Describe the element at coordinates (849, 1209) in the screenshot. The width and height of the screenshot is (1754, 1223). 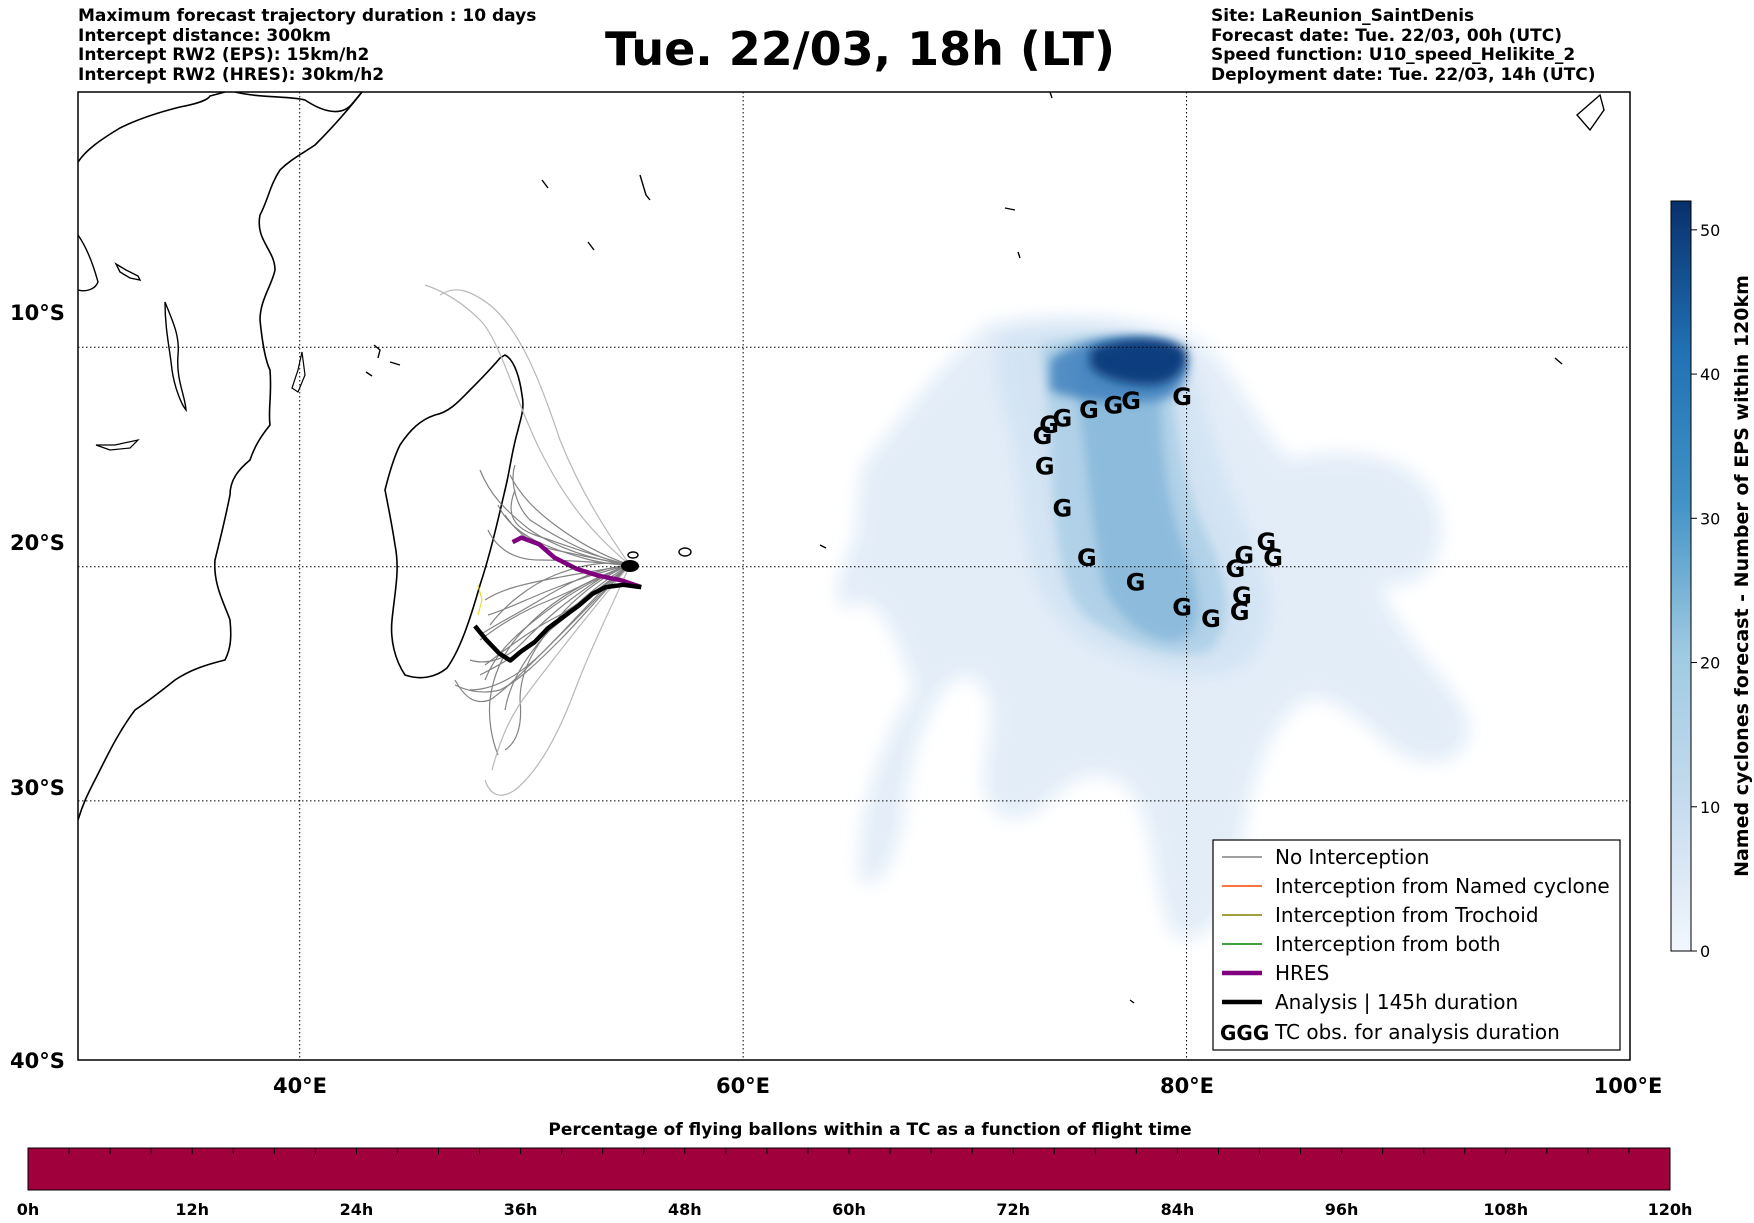
I see `flight-time-tick-label: 60h` at that location.